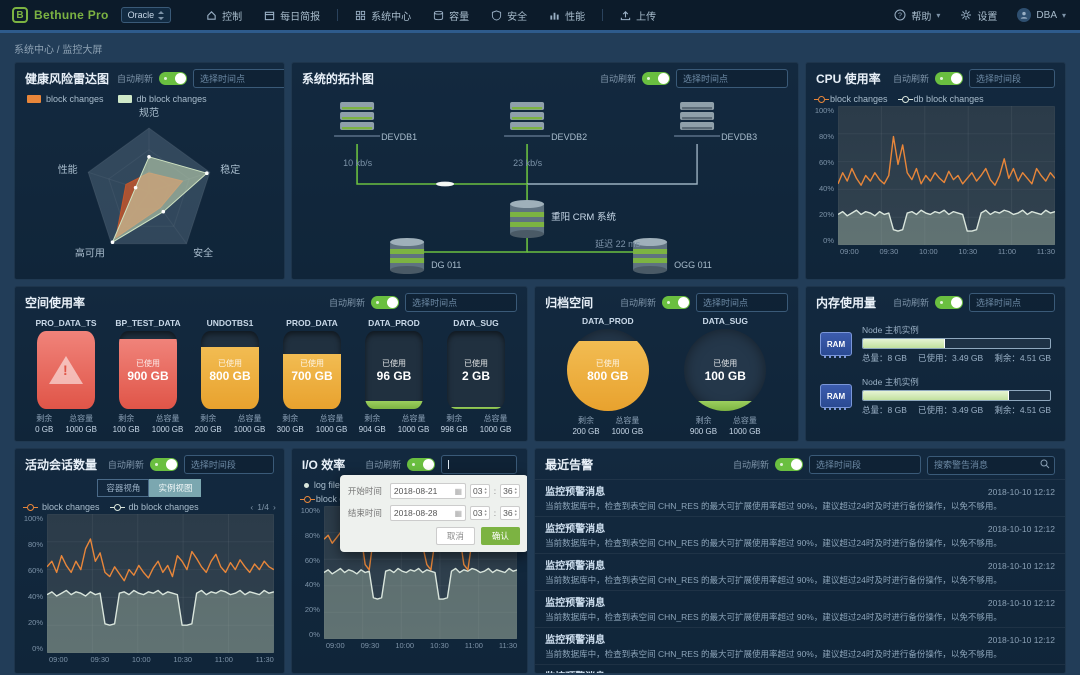  Describe the element at coordinates (567, 15) in the screenshot. I see `nav-item-performance: 性能` at that location.